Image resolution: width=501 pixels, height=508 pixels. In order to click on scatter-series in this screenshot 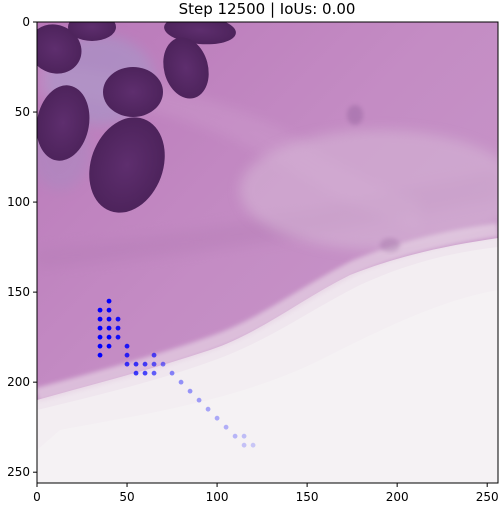, I will do `click(176, 373)`.